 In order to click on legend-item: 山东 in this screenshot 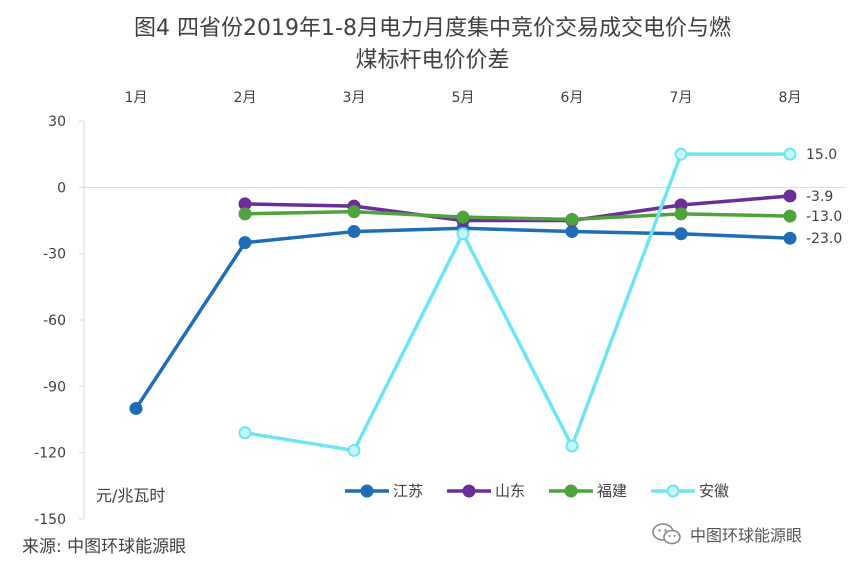, I will do `click(486, 490)`.